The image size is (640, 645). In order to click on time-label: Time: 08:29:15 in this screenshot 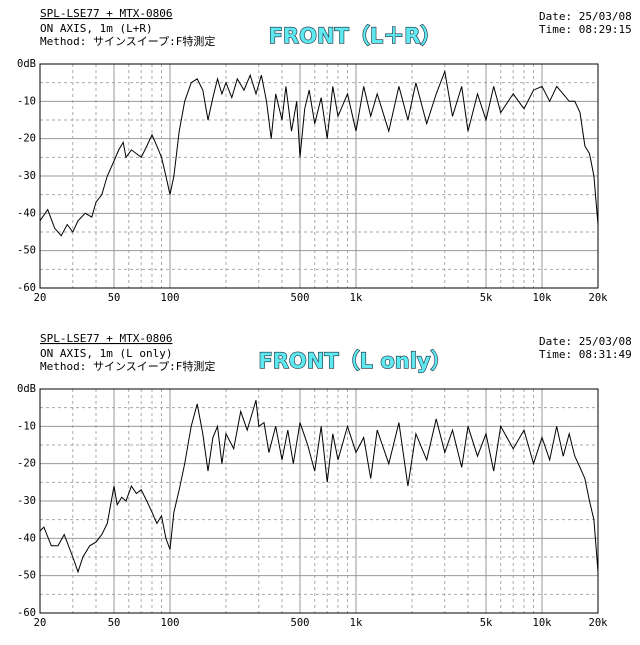, I will do `click(585, 29)`.